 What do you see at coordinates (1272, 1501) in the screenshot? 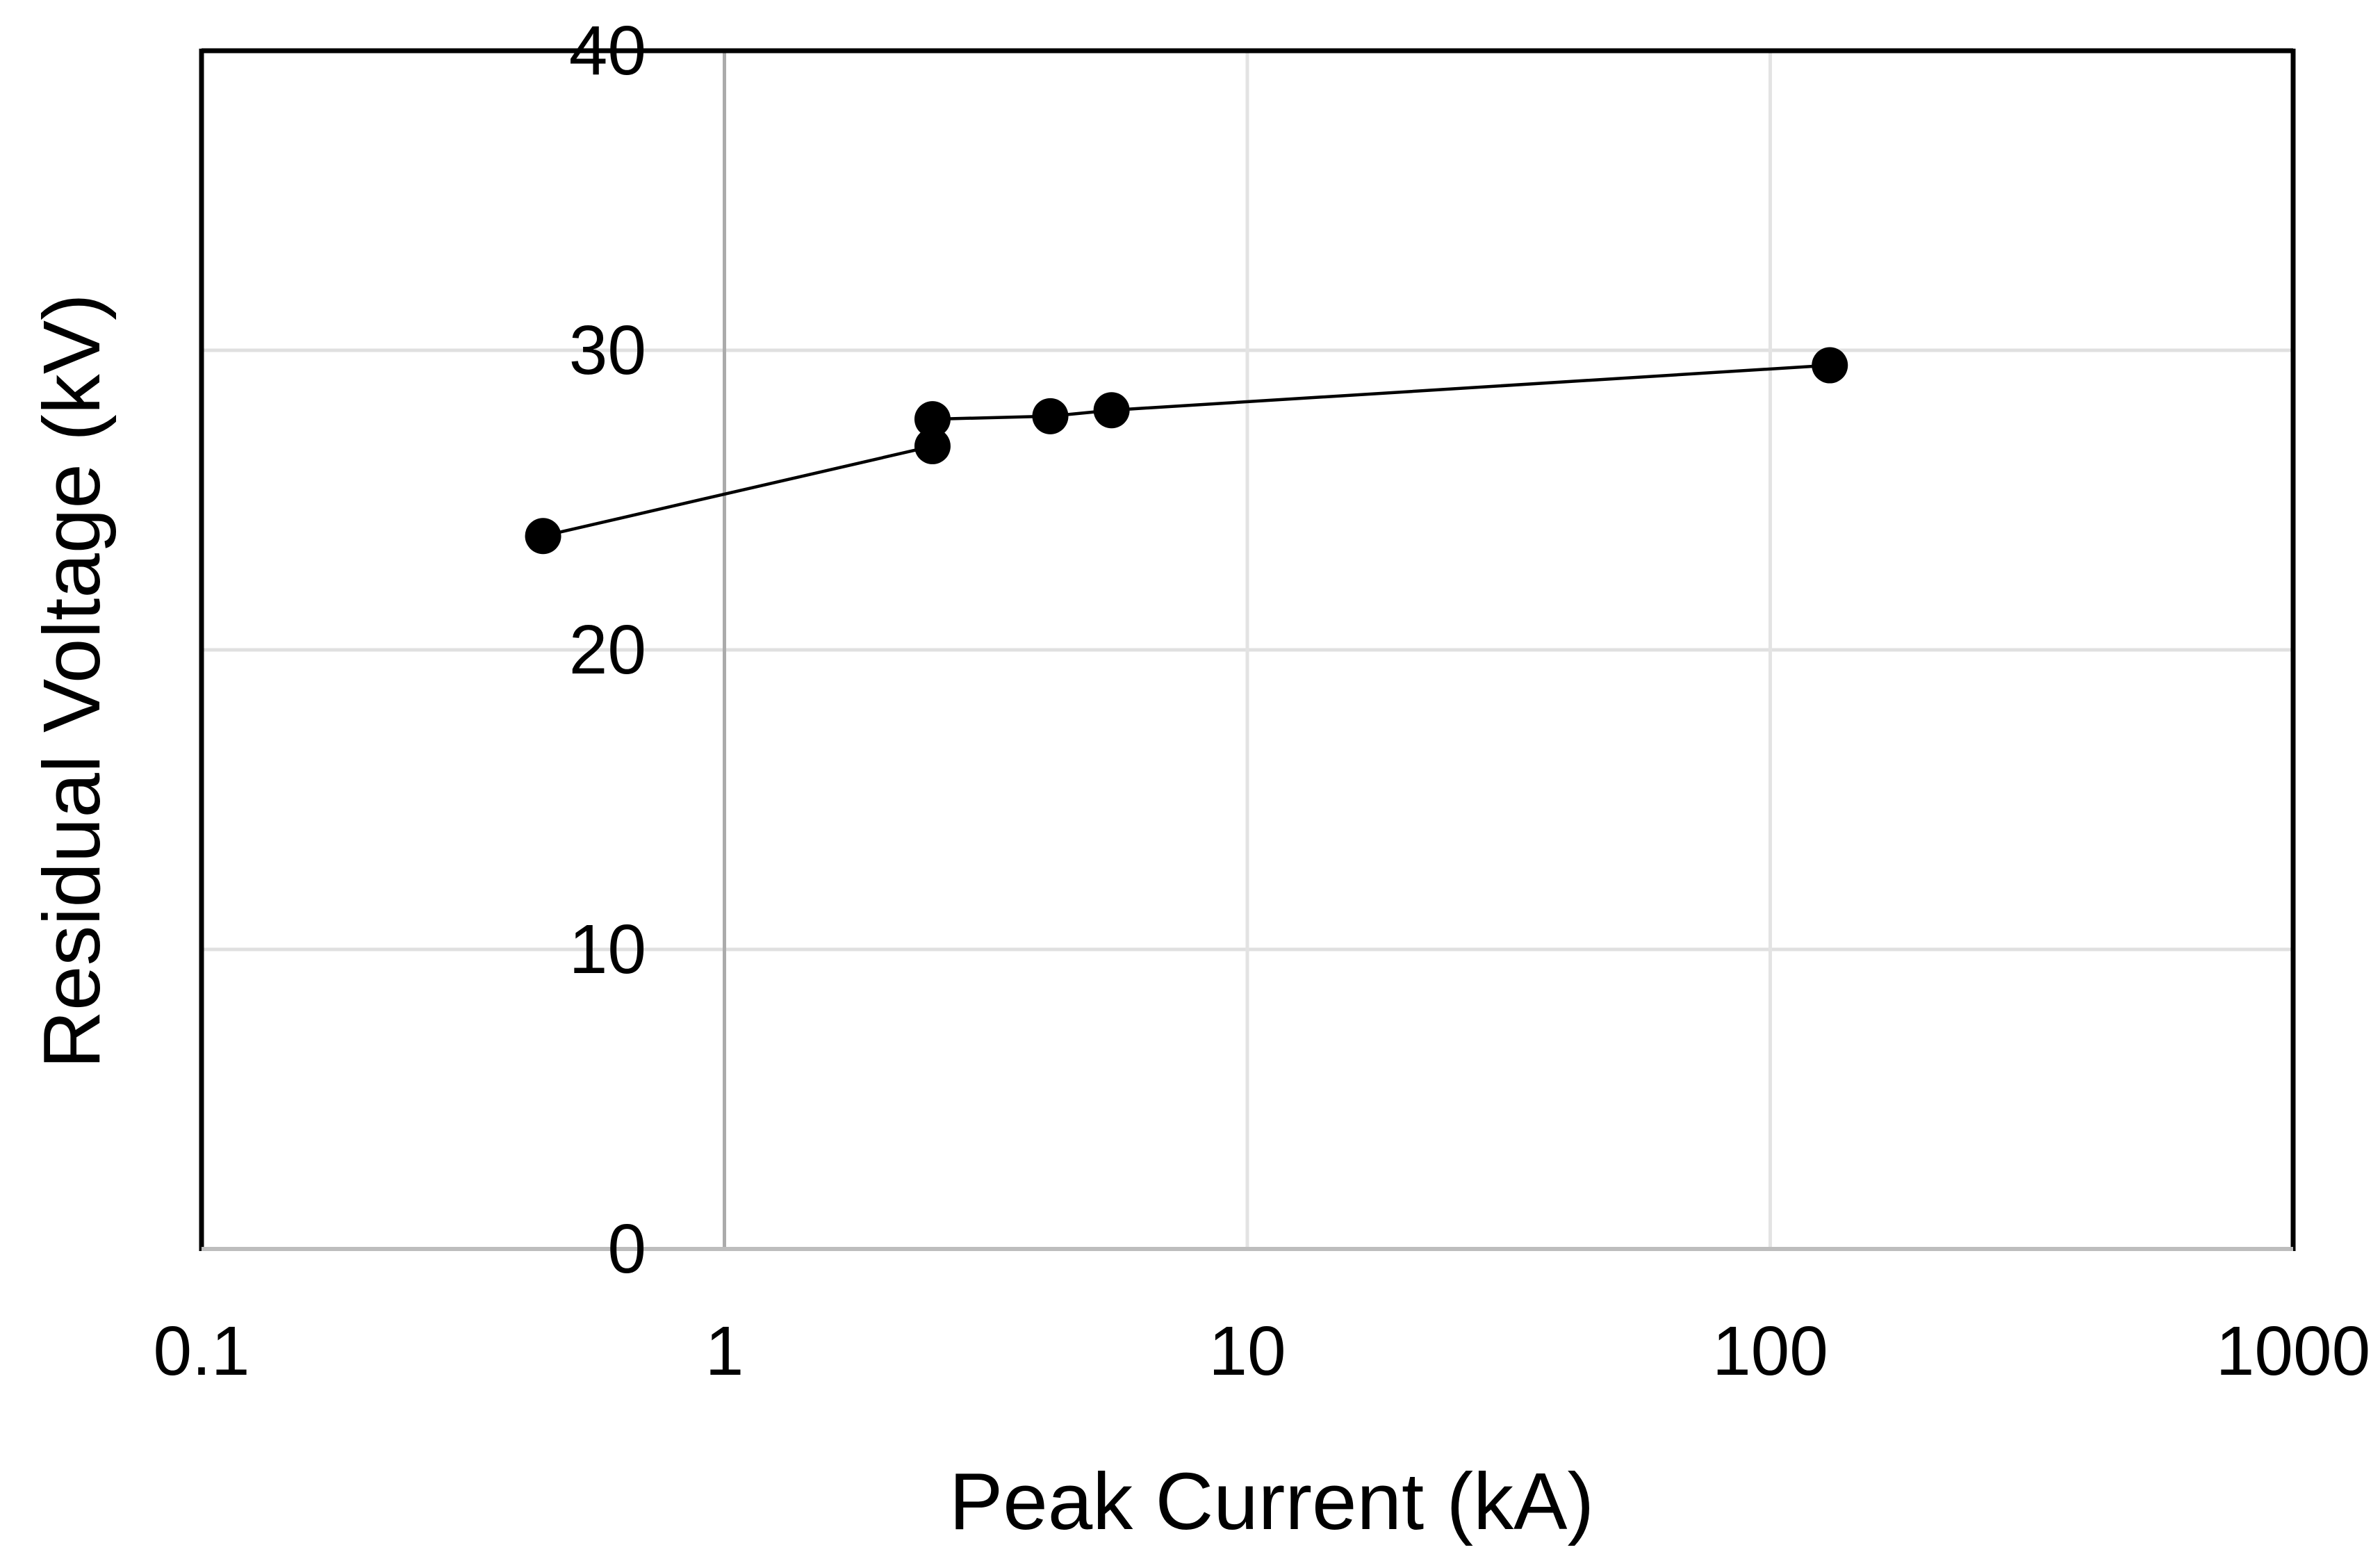
I see `x-axis-title: Peak Current (kA)` at bounding box center [1272, 1501].